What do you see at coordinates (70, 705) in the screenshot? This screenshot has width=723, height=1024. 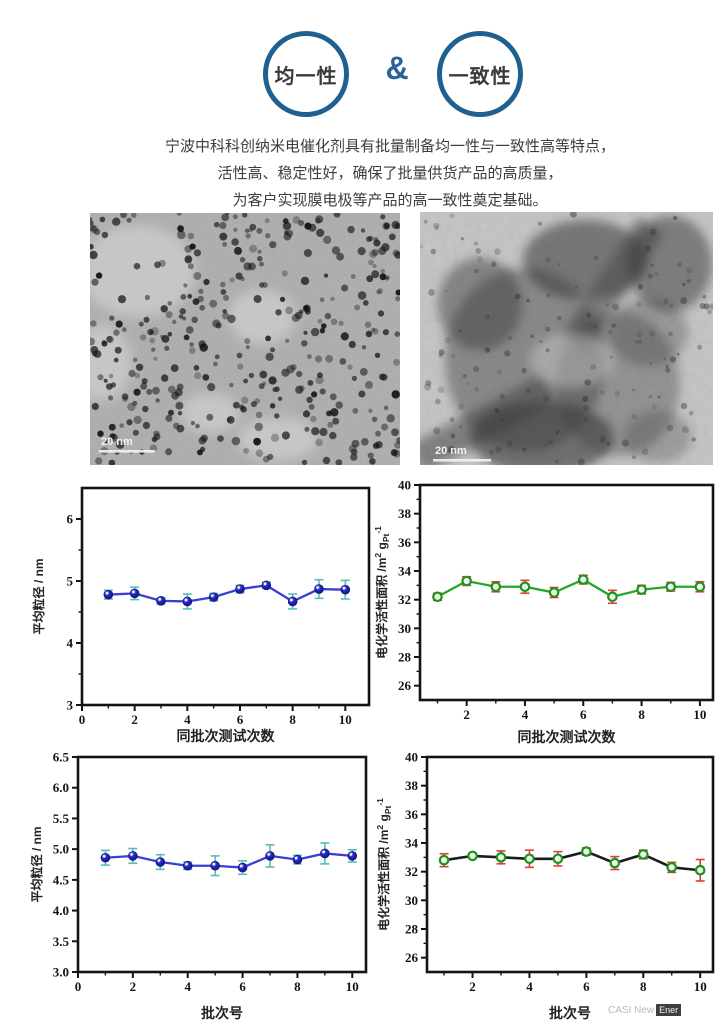 I see `svg-text: 3` at bounding box center [70, 705].